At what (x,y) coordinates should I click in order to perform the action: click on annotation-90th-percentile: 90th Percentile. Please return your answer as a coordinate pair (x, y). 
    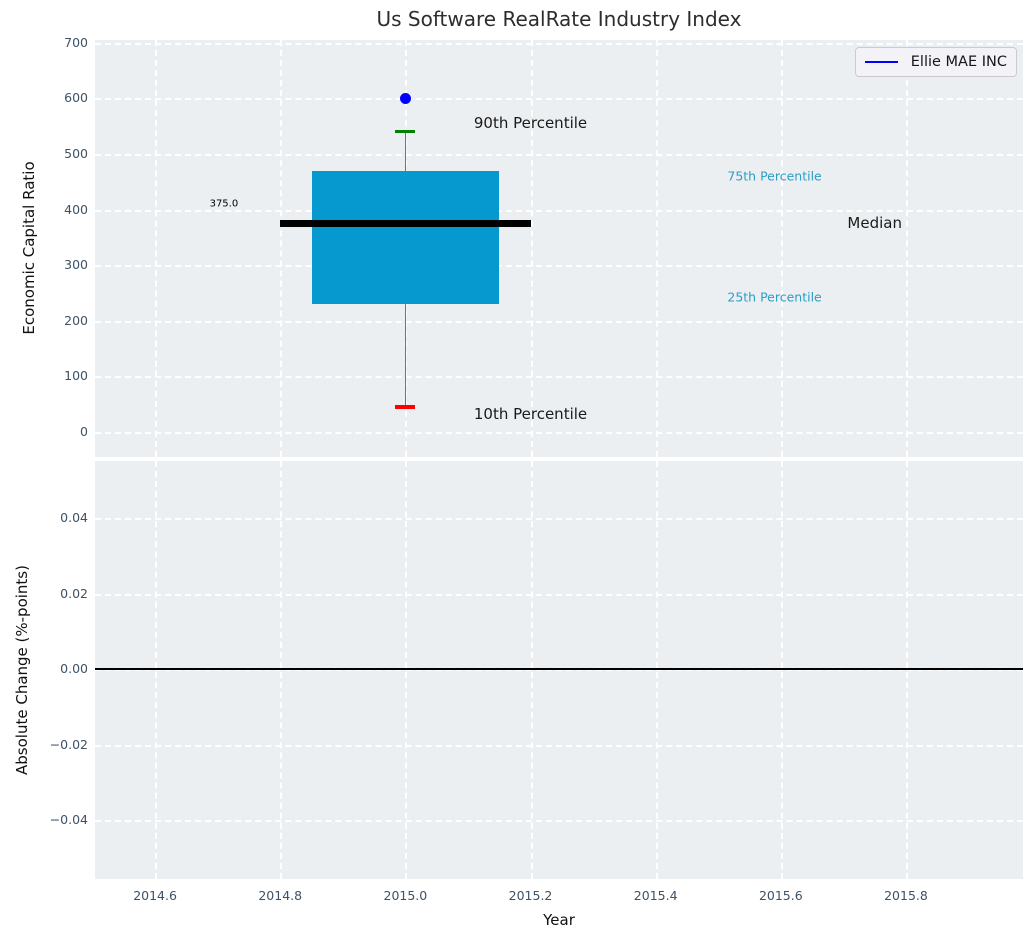
    Looking at the image, I should click on (530, 123).